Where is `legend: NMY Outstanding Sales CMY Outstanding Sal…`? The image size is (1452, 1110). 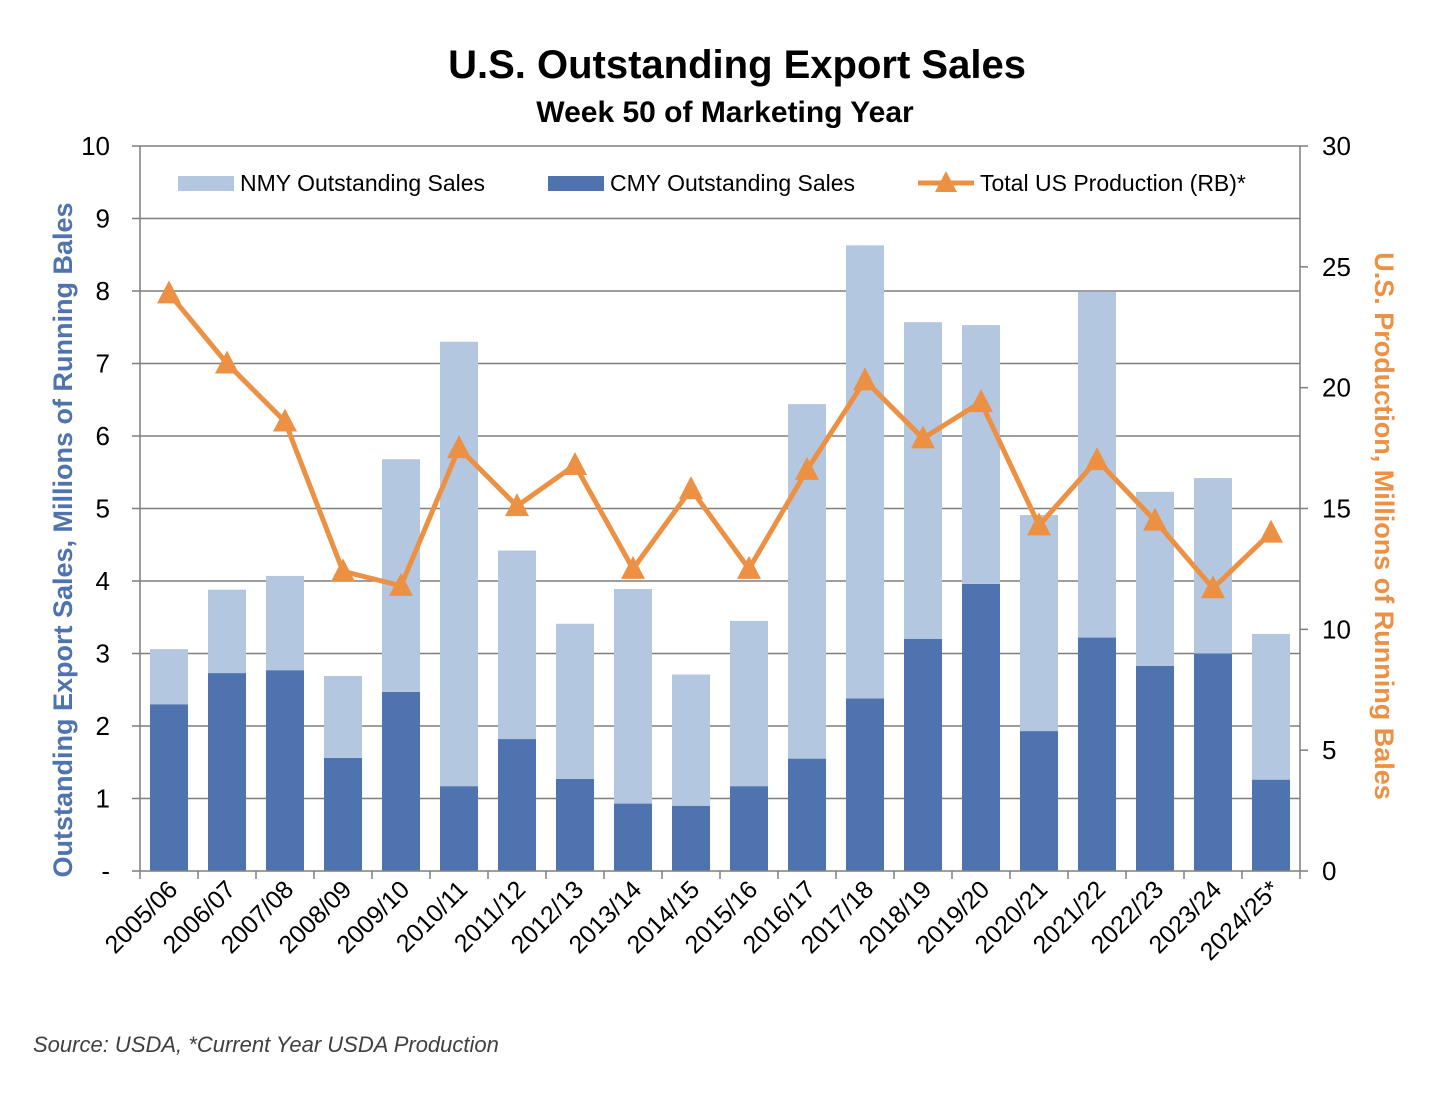
legend: NMY Outstanding Sales CMY Outstanding Sal… is located at coordinates (712, 183).